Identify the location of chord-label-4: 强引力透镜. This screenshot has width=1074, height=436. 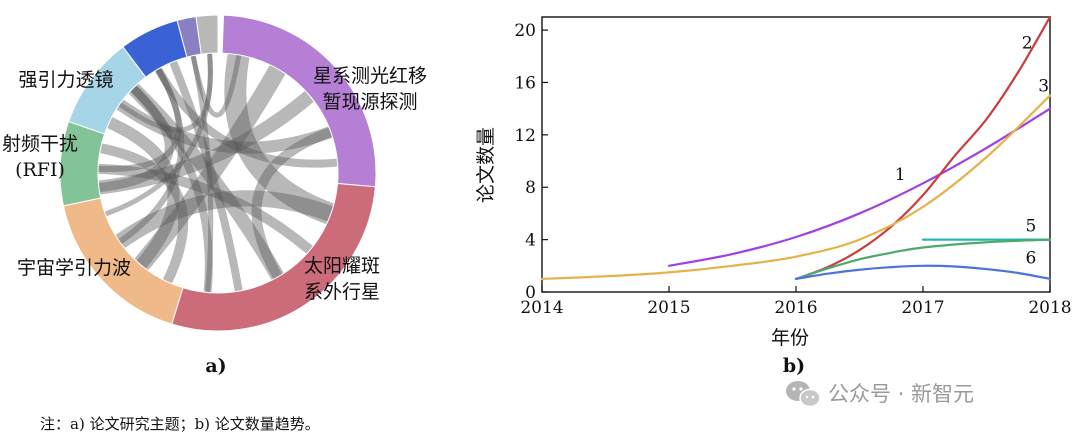
(65, 80).